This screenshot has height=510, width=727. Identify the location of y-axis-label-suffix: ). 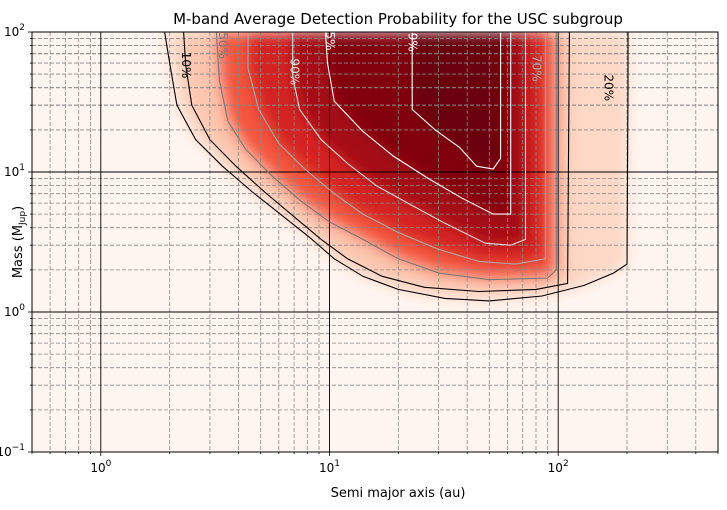
(18, 208).